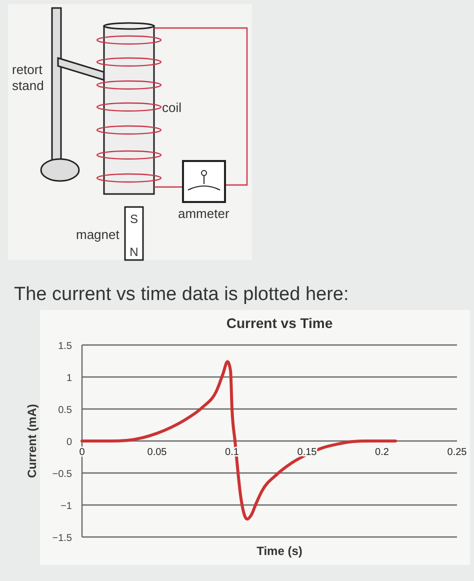 This screenshot has height=581, width=474. I want to click on x-axis-title: Time (s), so click(279, 551).